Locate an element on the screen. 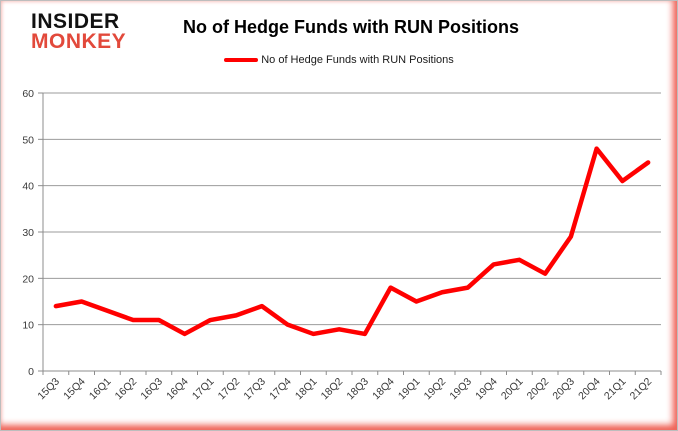  x-tick-label: 20Q1 is located at coordinates (512, 389).